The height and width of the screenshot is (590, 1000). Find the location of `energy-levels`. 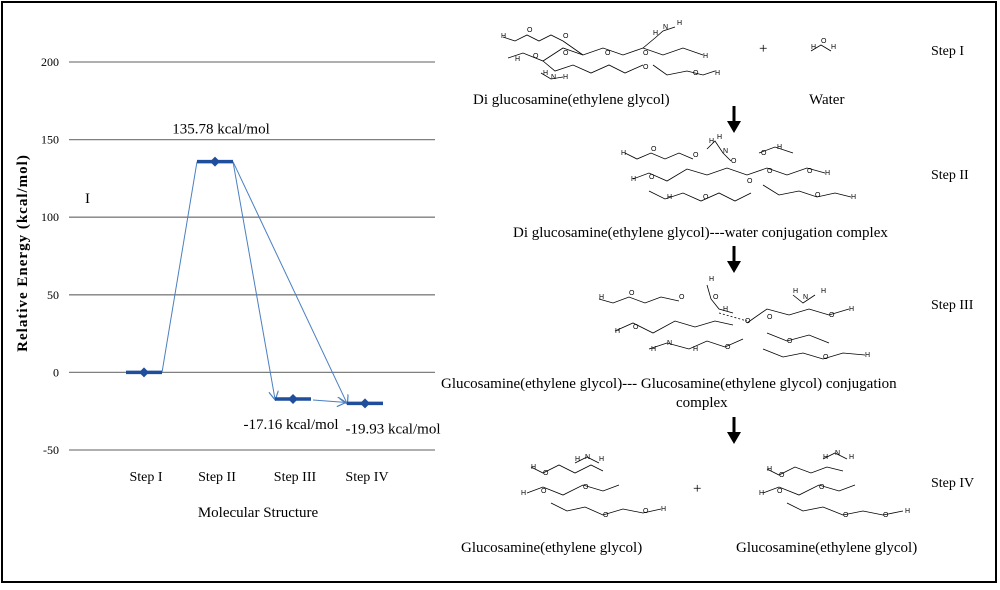

energy-levels is located at coordinates (254, 282).